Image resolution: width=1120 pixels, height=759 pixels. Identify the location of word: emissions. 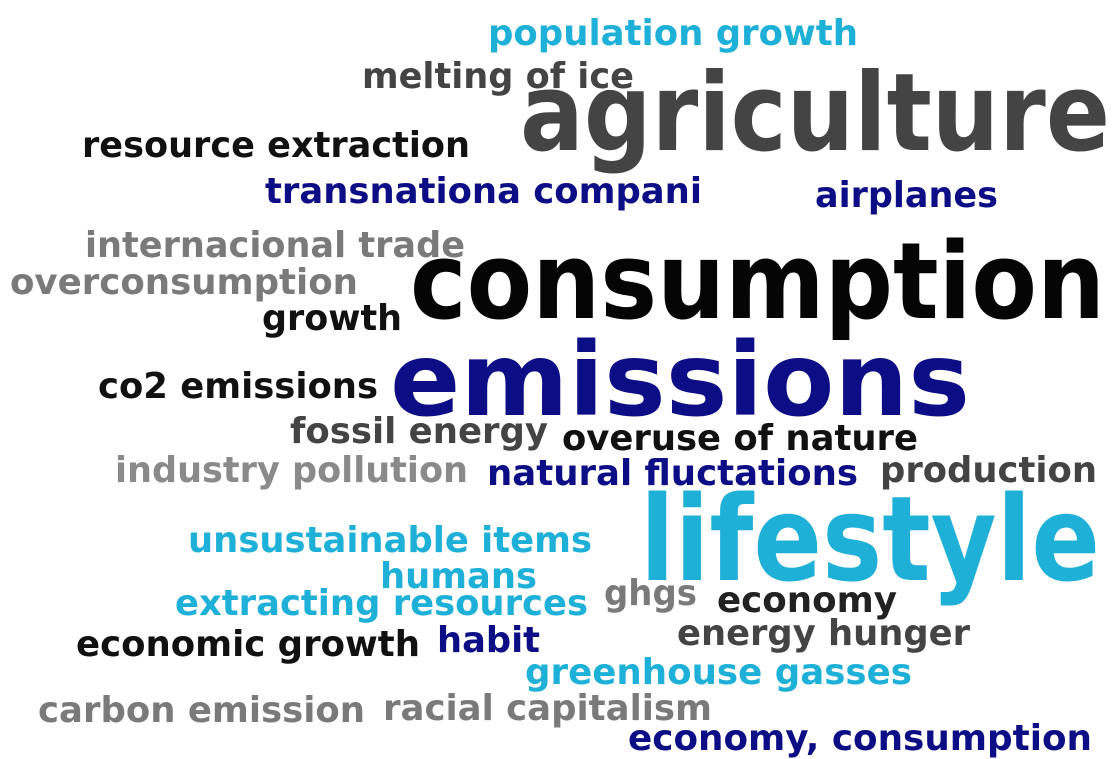
(680, 380).